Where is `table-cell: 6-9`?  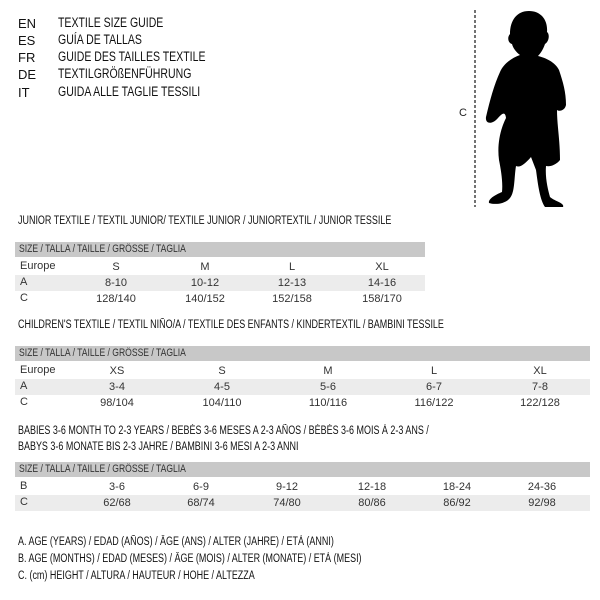 table-cell: 6-9 is located at coordinates (201, 487).